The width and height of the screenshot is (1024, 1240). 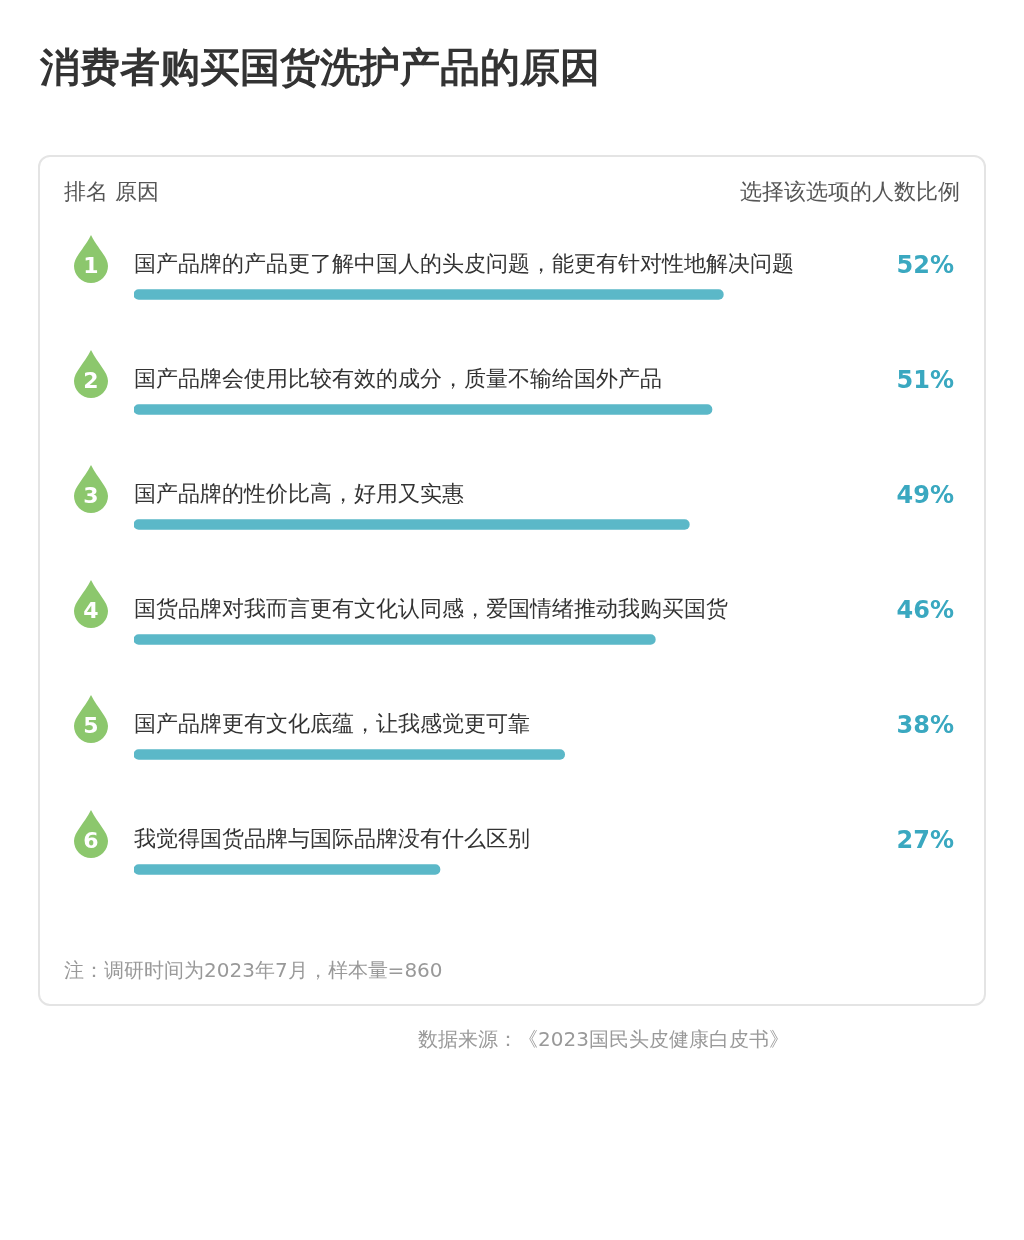 What do you see at coordinates (398, 378) in the screenshot?
I see `y-tick-label: 国产品牌会使用比较有效的成分，质量不输给国外产品` at bounding box center [398, 378].